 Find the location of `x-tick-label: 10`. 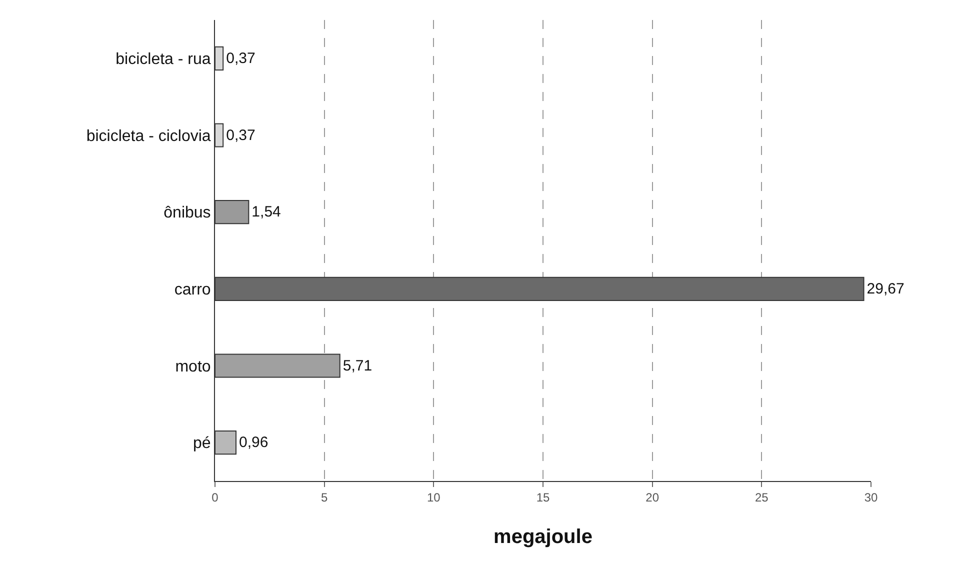

x-tick-label: 10 is located at coordinates (433, 497).